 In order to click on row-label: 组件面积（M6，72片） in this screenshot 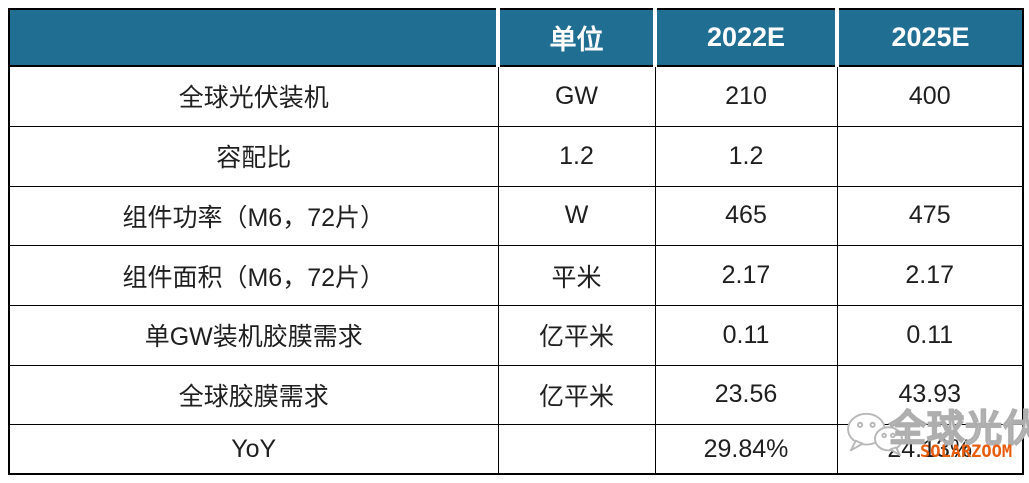, I will do `click(253, 275)`.